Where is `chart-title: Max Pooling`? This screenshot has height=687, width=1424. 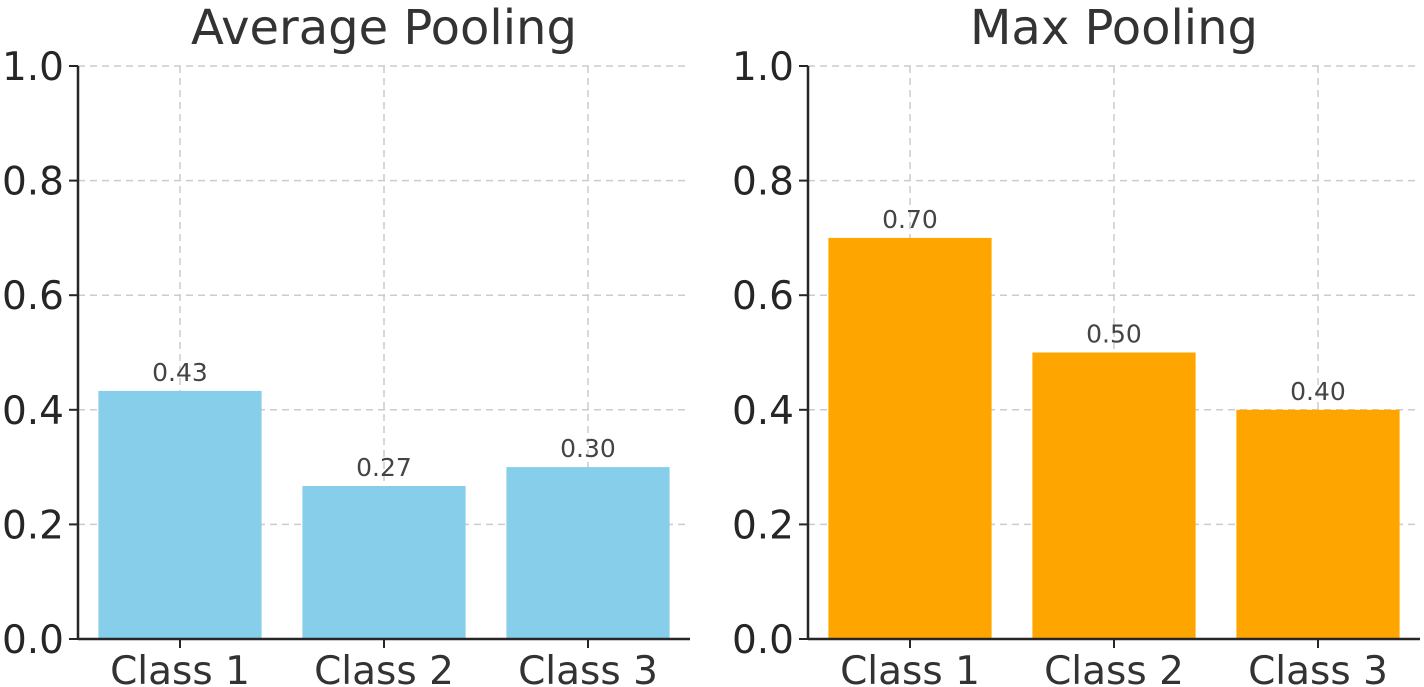 chart-title: Max Pooling is located at coordinates (1114, 28).